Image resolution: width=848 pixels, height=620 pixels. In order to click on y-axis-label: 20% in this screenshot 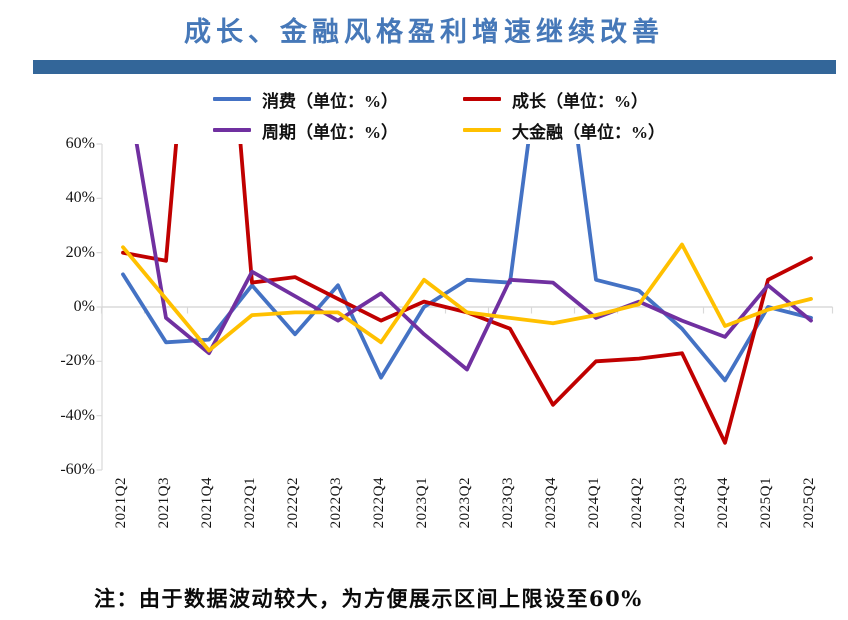, I will do `click(80, 252)`.